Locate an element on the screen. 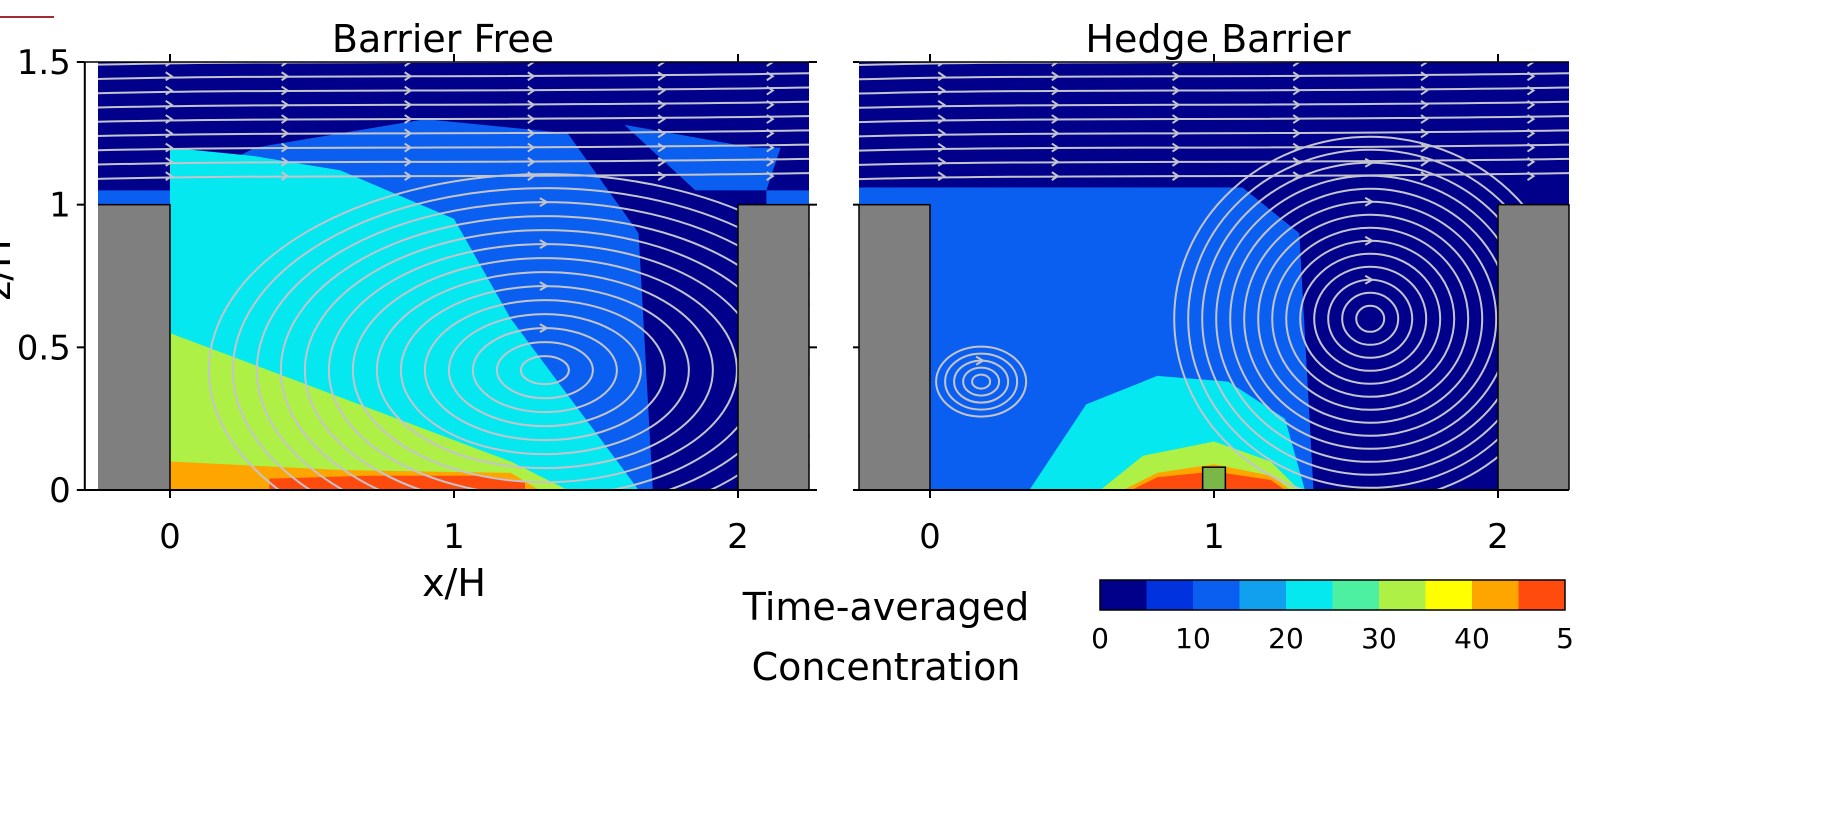 The image size is (1840, 816). y-tick-label-1: 0.5 is located at coordinates (44, 348).